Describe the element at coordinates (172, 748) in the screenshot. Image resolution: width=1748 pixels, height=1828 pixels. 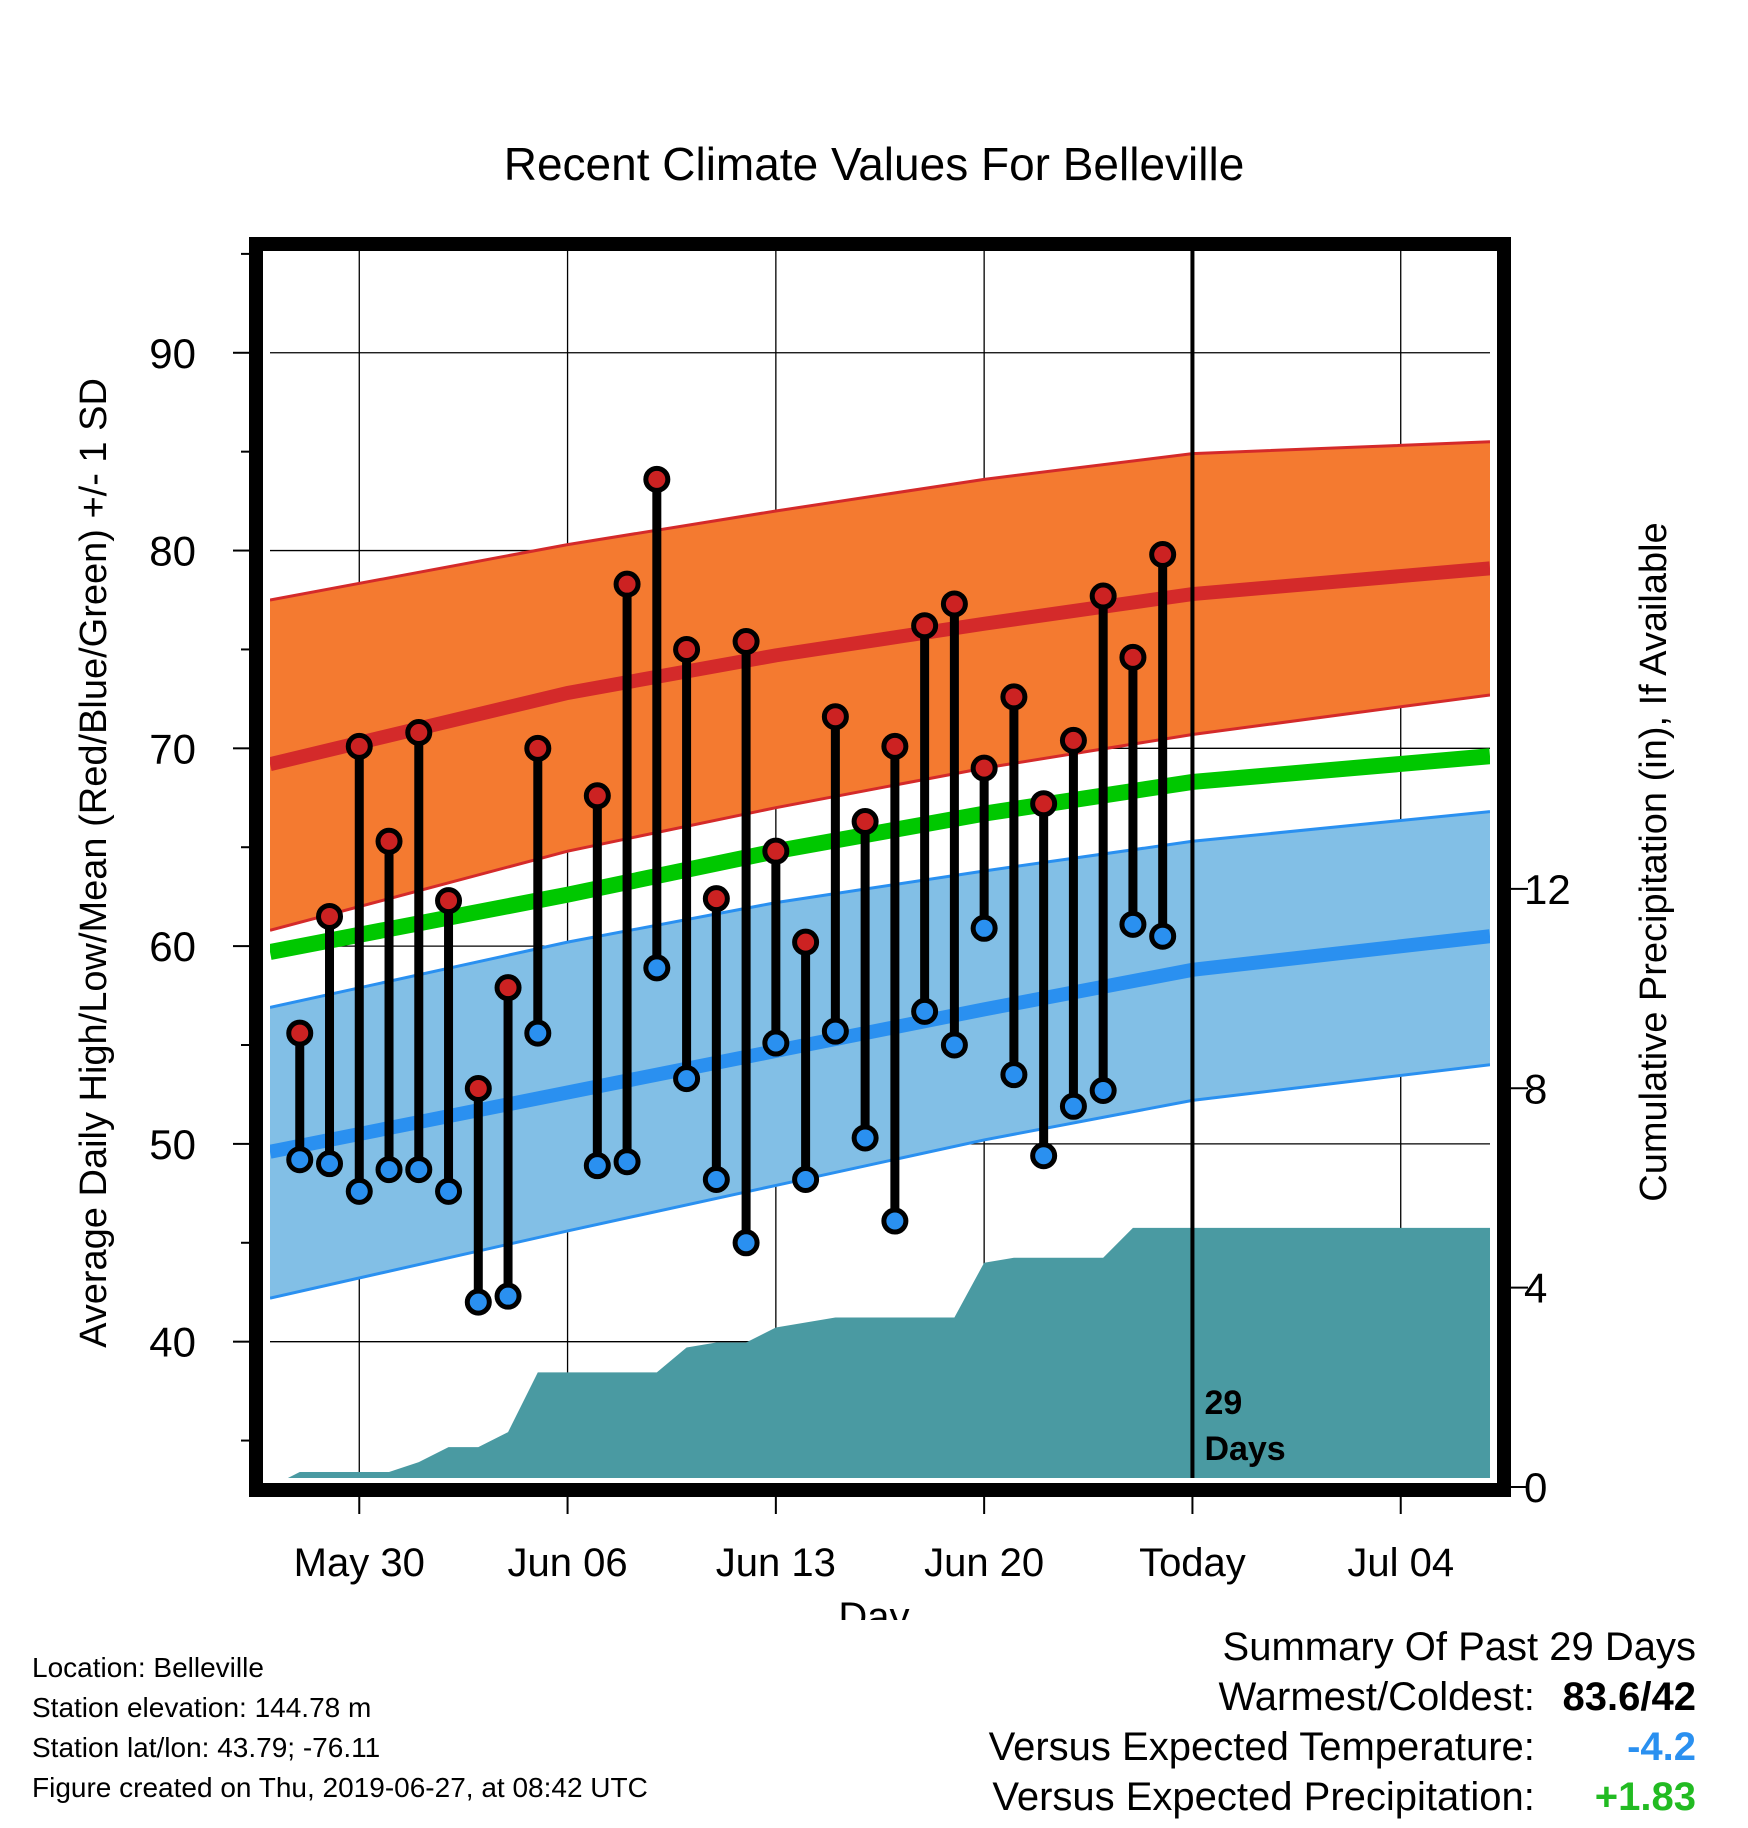
I see `y-tick-label: 70` at that location.